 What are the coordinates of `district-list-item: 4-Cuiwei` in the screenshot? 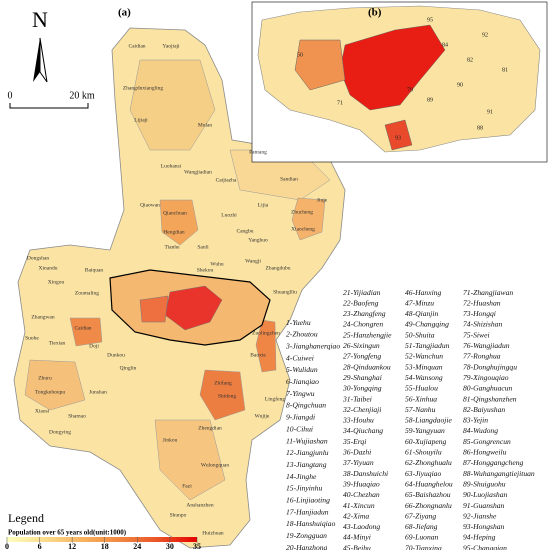 It's located at (300, 357).